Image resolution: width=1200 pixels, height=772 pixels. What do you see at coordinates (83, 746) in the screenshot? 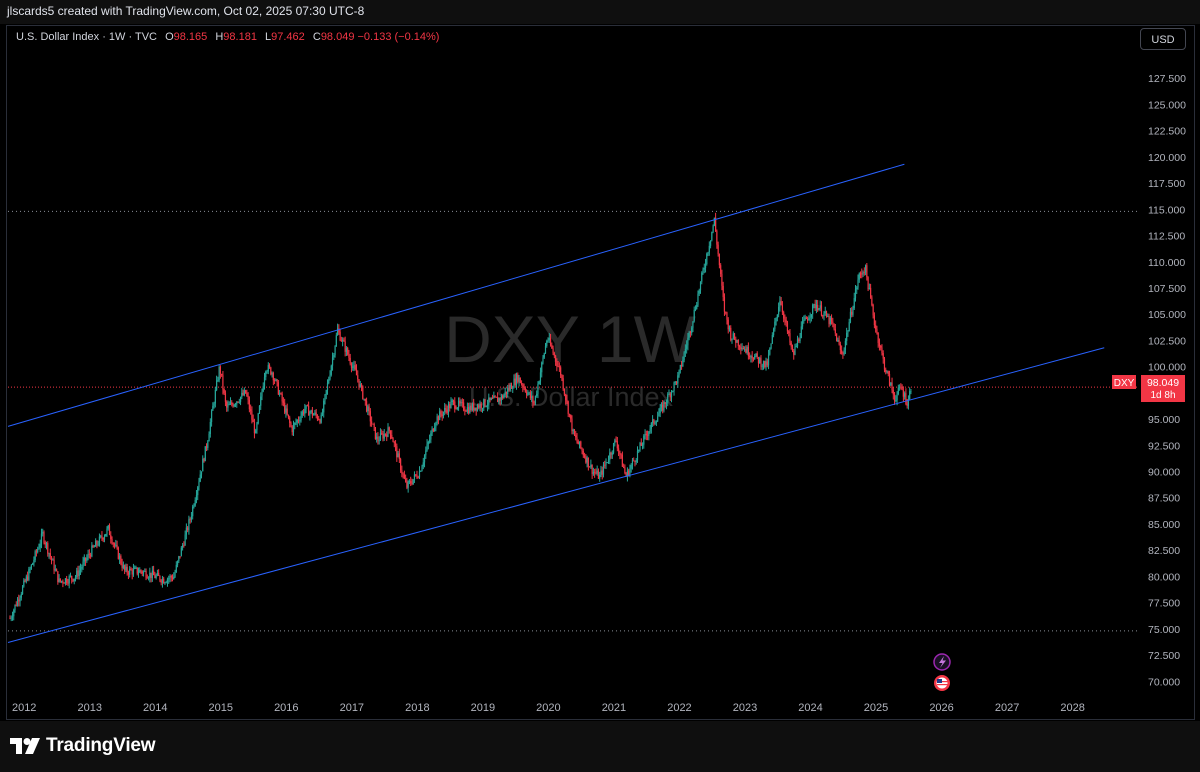
I see `tradingview-logo: TradingView` at bounding box center [83, 746].